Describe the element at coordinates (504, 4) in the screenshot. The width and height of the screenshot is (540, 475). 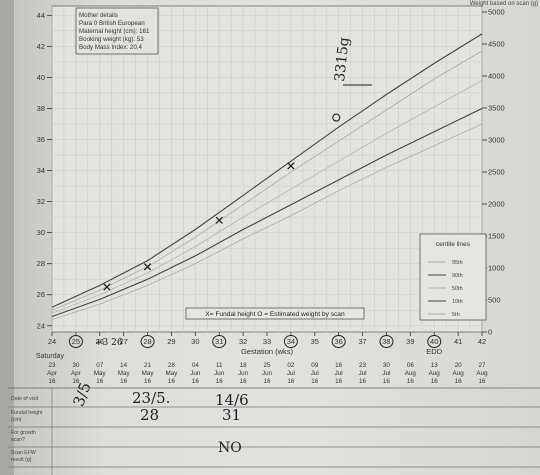
I see `weight-axis-header: Weight based on scan (g)` at that location.